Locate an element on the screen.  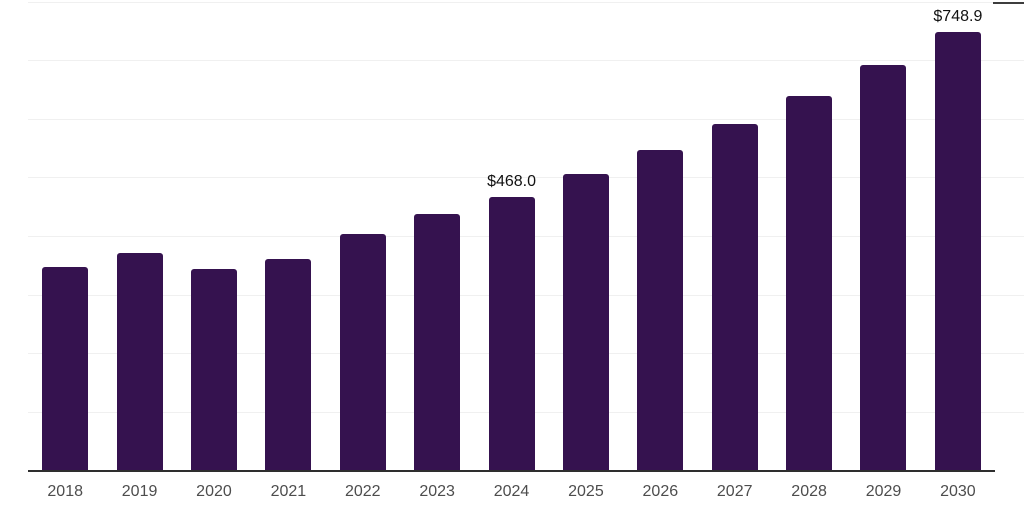
bar-group-2018 is located at coordinates (65, 236).